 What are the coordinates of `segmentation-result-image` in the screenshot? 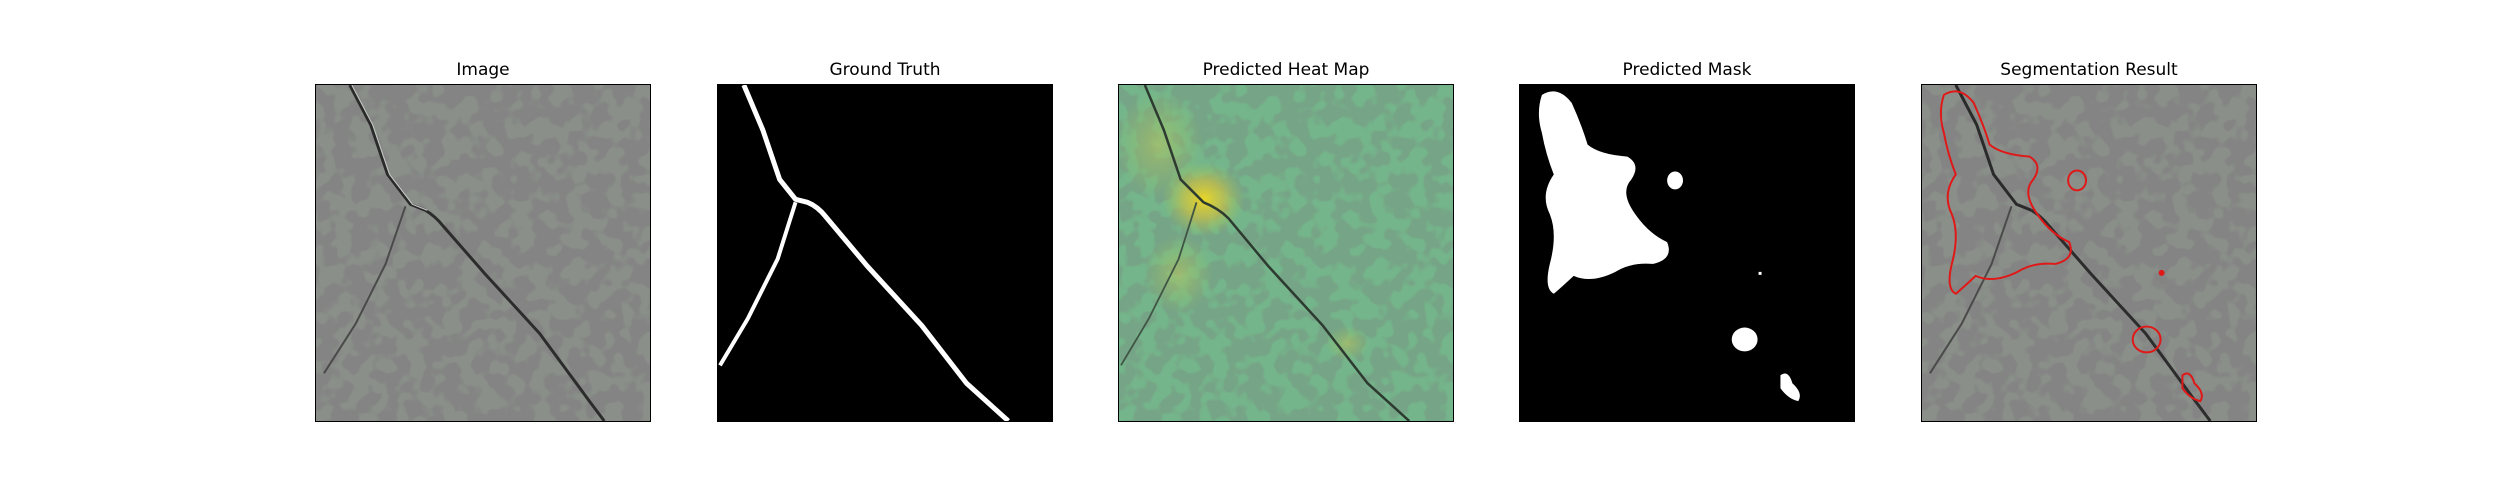 It's located at (2089, 253).